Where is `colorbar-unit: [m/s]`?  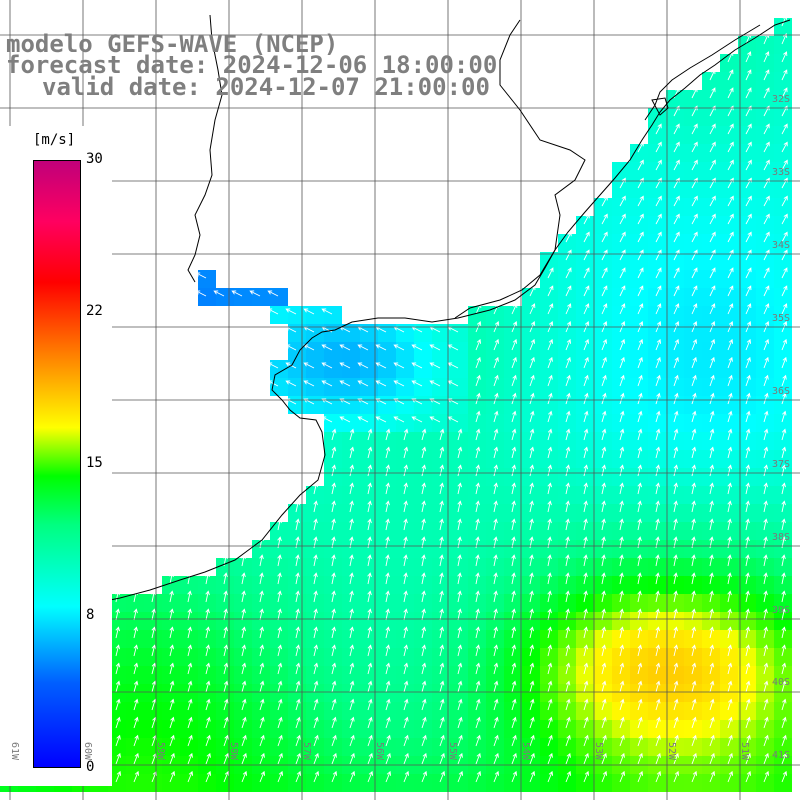 colorbar-unit: [m/s] is located at coordinates (54, 140).